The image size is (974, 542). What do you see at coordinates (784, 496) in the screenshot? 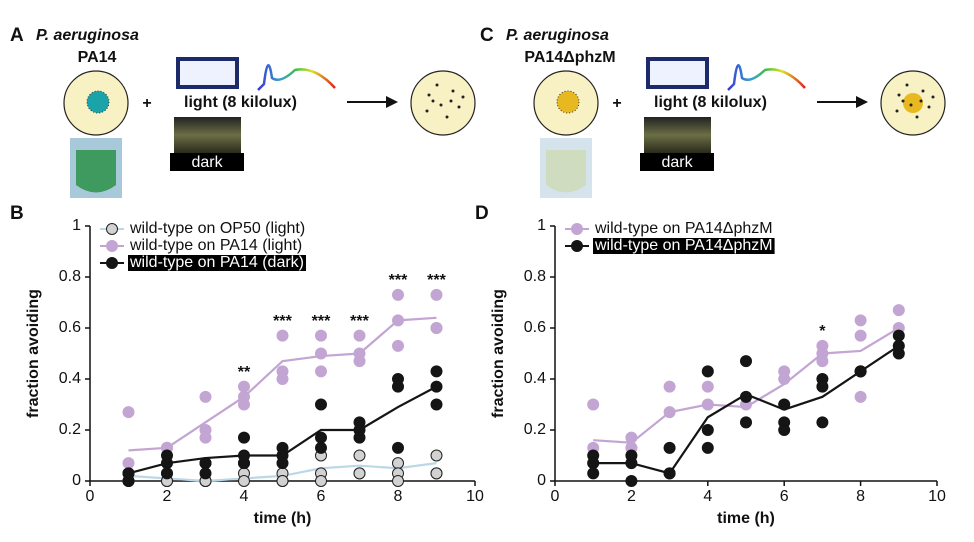
I see `x-tick-label: 6` at bounding box center [784, 496].